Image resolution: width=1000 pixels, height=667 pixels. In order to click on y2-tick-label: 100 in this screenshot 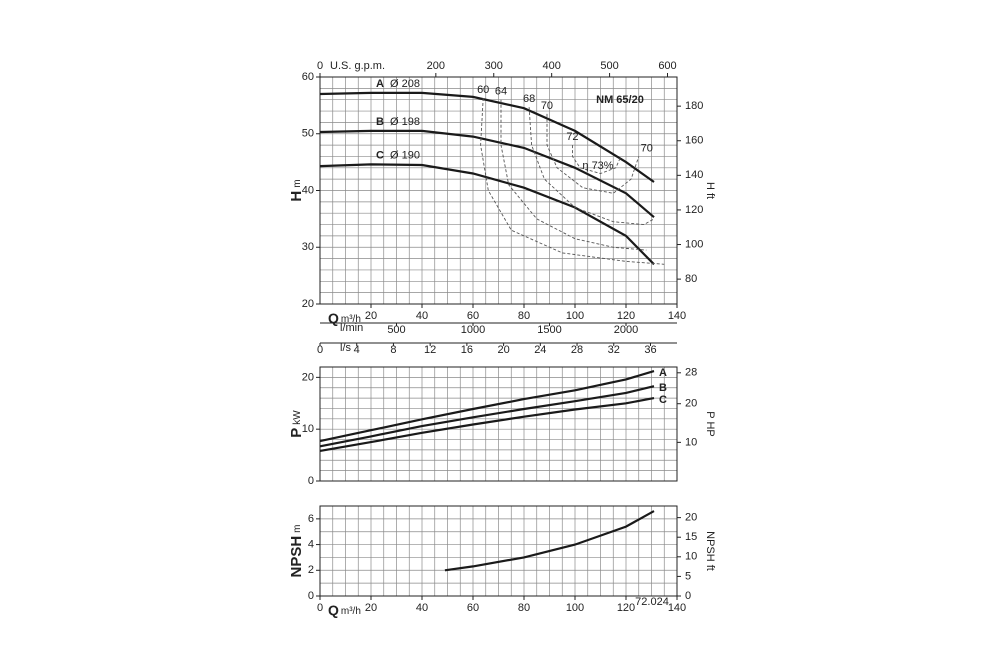, I will do `click(694, 244)`.